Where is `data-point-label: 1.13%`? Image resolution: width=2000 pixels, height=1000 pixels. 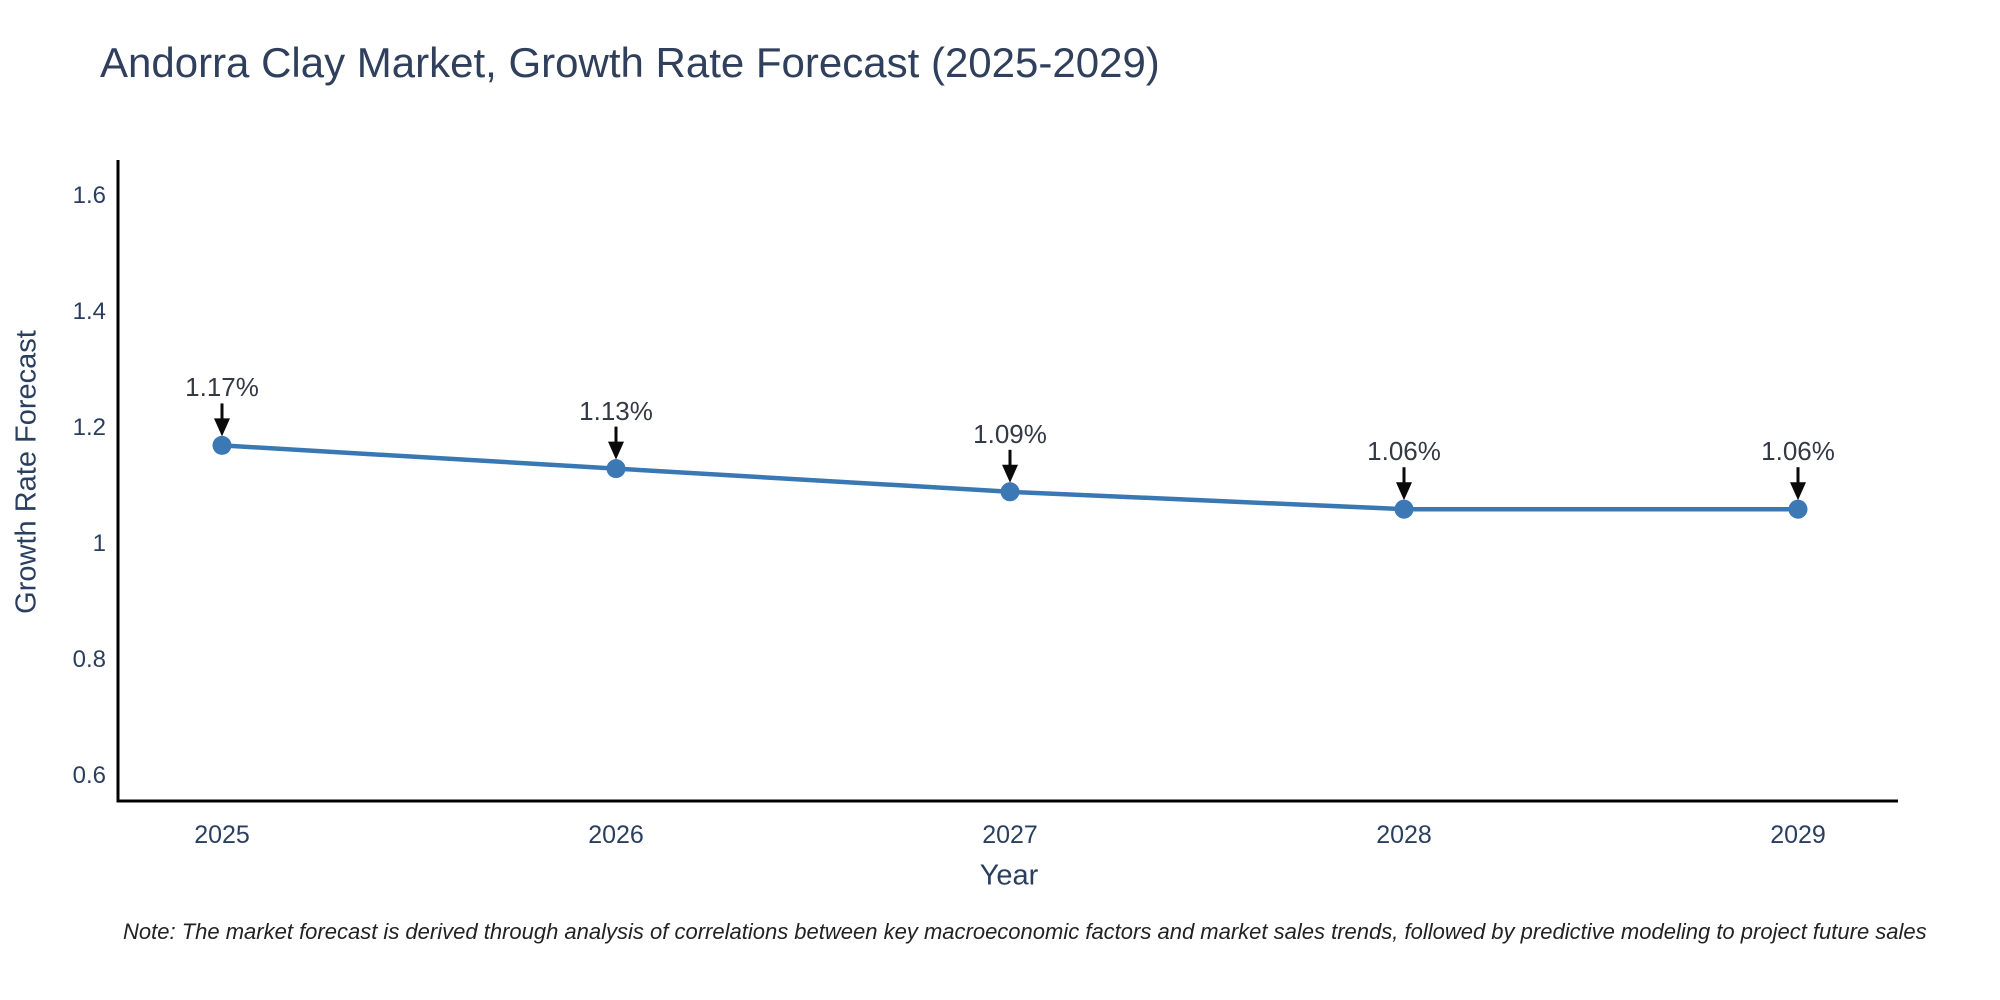 data-point-label: 1.13% is located at coordinates (616, 410).